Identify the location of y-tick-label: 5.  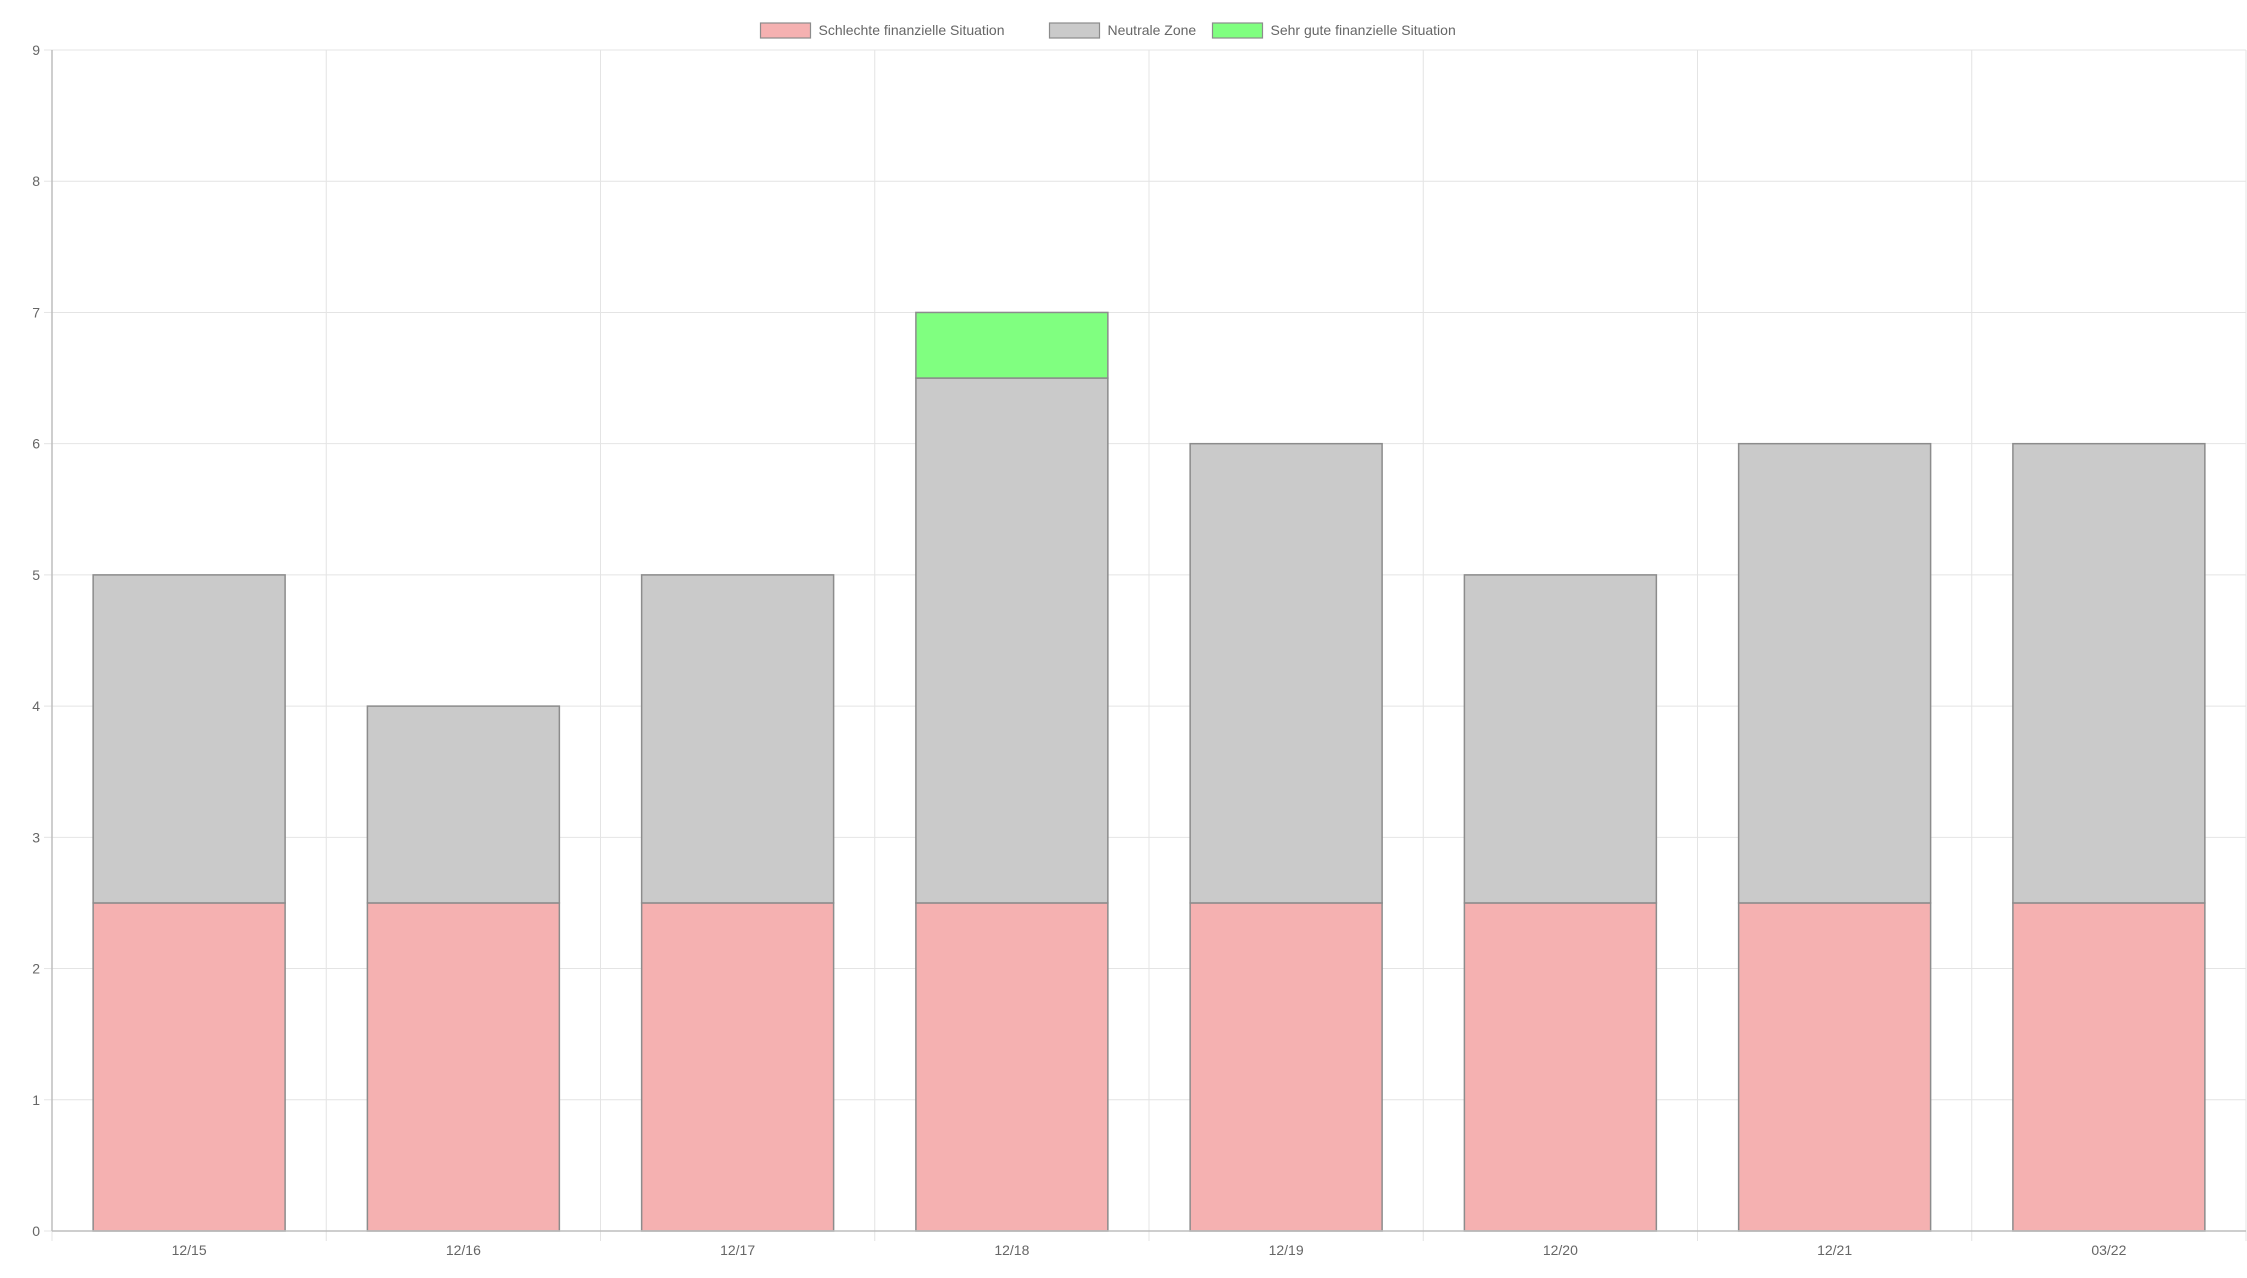
(36, 575).